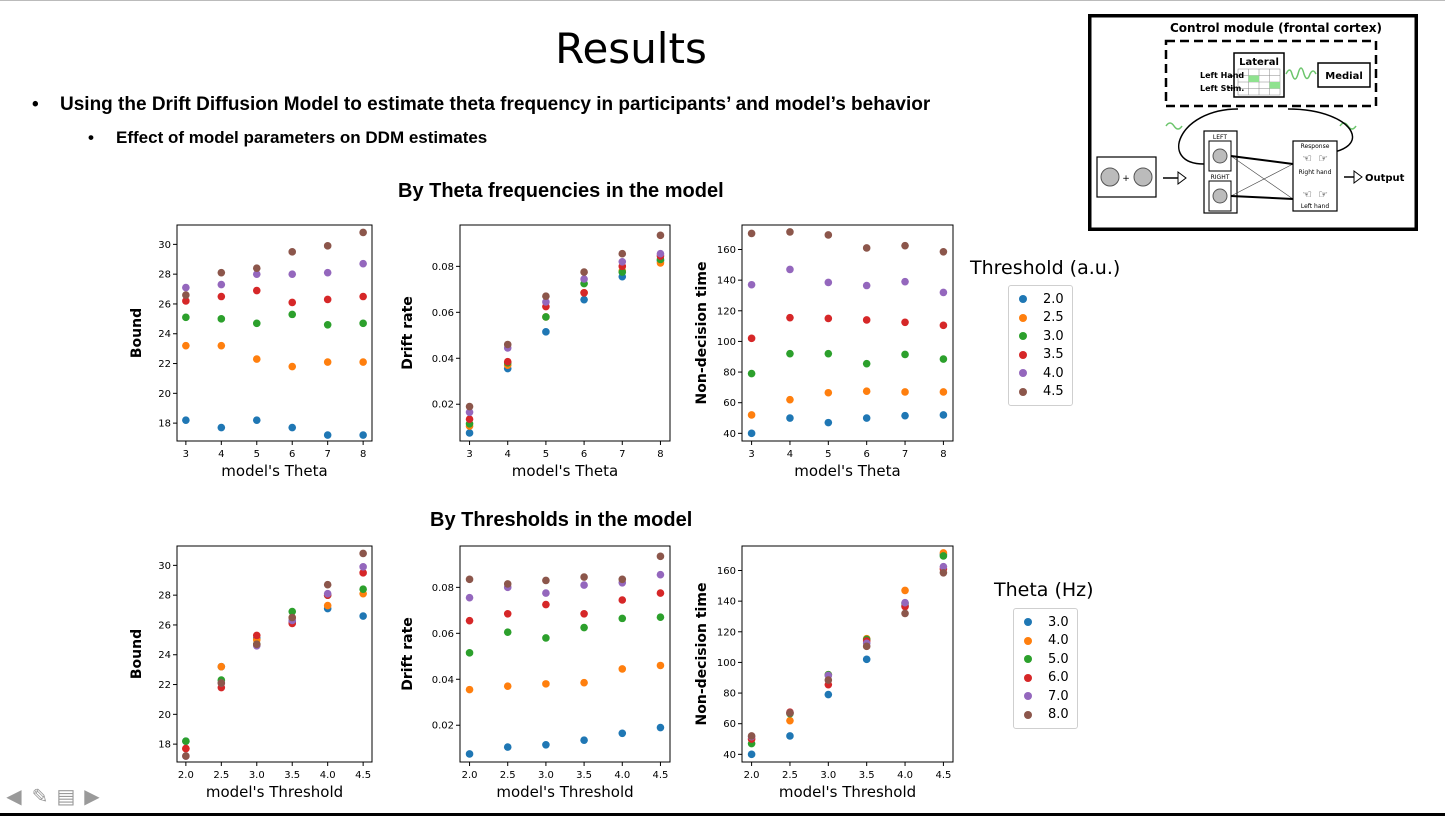 The image size is (1445, 816). Describe the element at coordinates (726, 311) in the screenshot. I see `y-tick-label: 120` at that location.